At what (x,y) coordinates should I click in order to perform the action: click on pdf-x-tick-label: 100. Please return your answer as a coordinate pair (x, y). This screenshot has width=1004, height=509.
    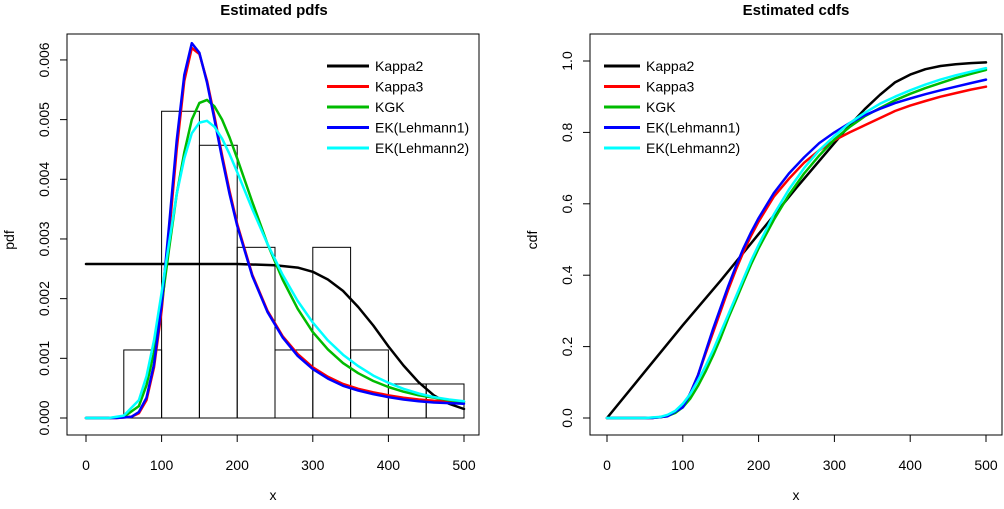
    Looking at the image, I should click on (162, 465).